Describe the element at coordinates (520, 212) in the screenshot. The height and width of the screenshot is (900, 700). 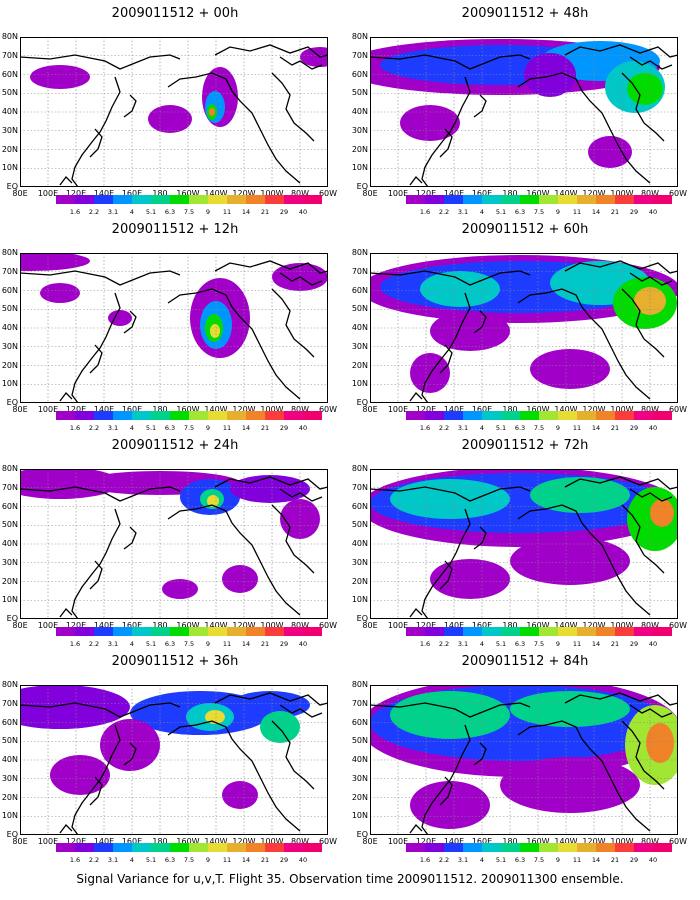
I see `colorbar-label: 6.3` at that location.